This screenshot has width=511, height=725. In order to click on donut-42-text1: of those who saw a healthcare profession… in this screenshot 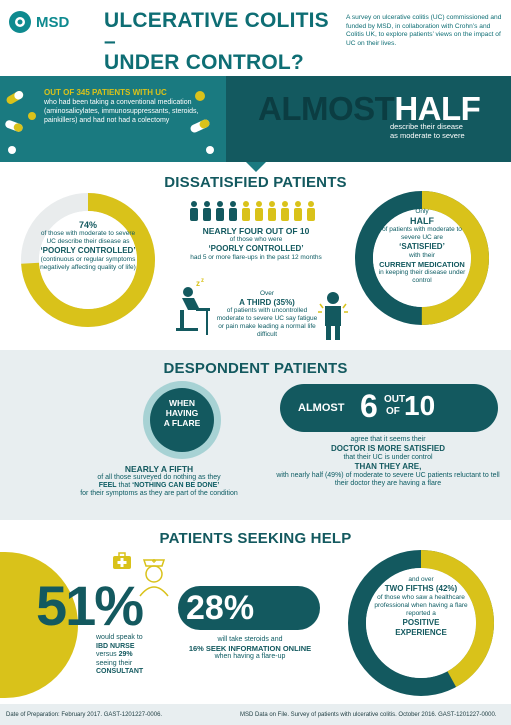, I will do `click(421, 605)`.